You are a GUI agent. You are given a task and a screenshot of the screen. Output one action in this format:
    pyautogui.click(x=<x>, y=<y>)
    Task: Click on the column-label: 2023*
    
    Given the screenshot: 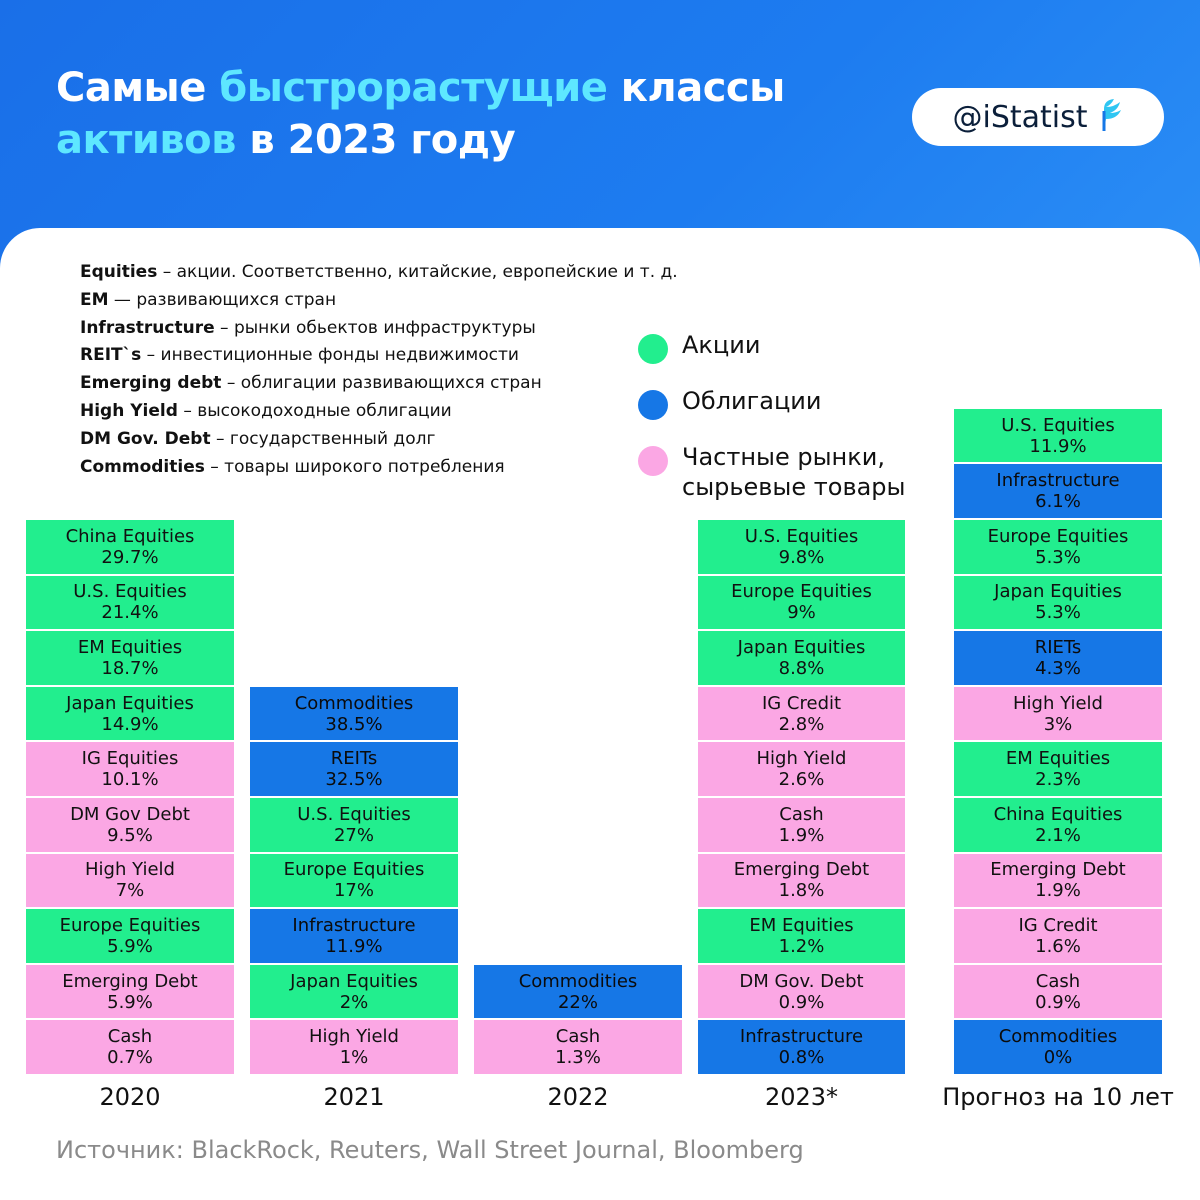 What is the action you would take?
    pyautogui.click(x=801, y=1097)
    